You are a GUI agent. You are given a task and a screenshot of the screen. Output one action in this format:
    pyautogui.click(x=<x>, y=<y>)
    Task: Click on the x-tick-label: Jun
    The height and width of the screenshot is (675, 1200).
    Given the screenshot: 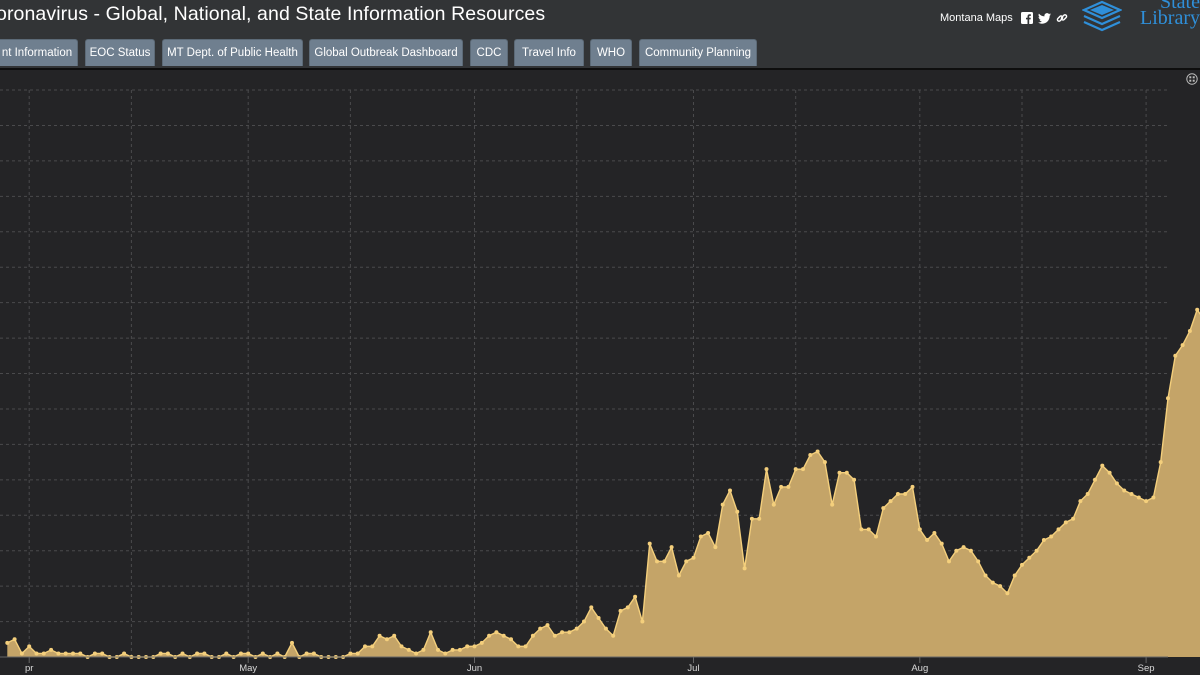 What is the action you would take?
    pyautogui.click(x=474, y=668)
    